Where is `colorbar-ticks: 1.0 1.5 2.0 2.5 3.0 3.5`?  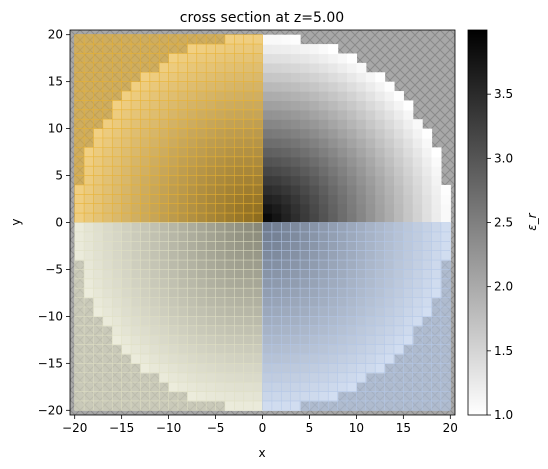
colorbar-ticks: 1.0 1.5 2.0 2.5 3.0 3.5 is located at coordinates (500, 254).